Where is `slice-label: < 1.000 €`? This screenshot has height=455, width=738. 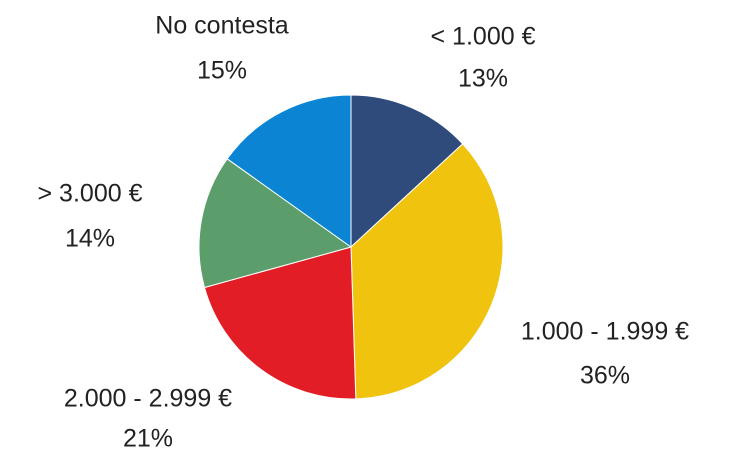 slice-label: < 1.000 € is located at coordinates (483, 37).